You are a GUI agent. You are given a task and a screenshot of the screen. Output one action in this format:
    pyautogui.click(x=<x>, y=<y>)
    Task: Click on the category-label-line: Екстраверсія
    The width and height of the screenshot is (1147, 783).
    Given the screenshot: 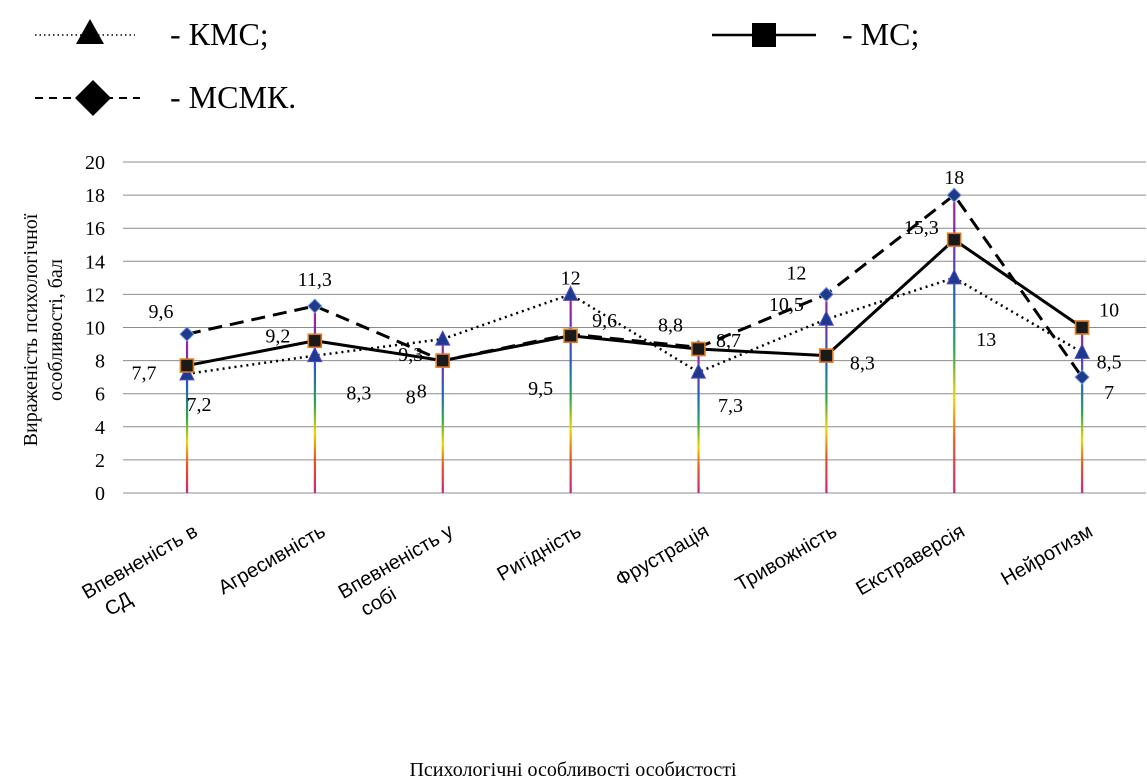 What is the action you would take?
    pyautogui.click(x=910, y=560)
    